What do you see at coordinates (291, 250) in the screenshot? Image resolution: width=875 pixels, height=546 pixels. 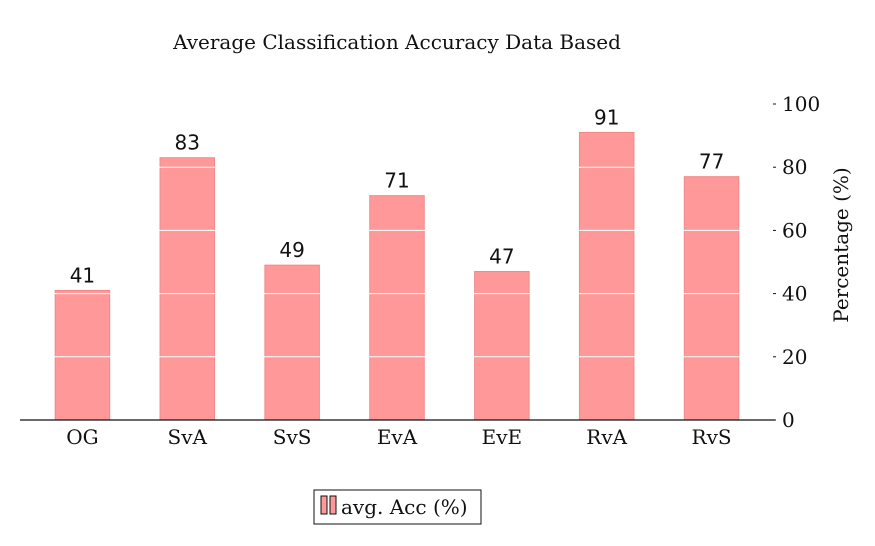 I see `data-label-svs: 49` at bounding box center [291, 250].